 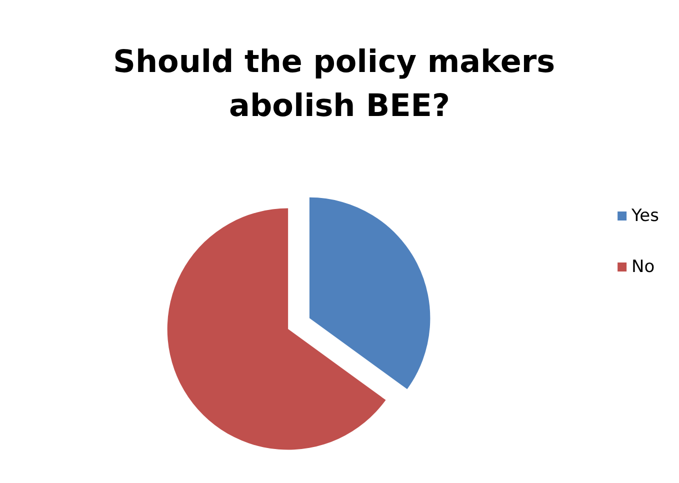 What do you see at coordinates (339, 84) in the screenshot?
I see `chart-title: Should the policy makers abolish BEE?` at bounding box center [339, 84].